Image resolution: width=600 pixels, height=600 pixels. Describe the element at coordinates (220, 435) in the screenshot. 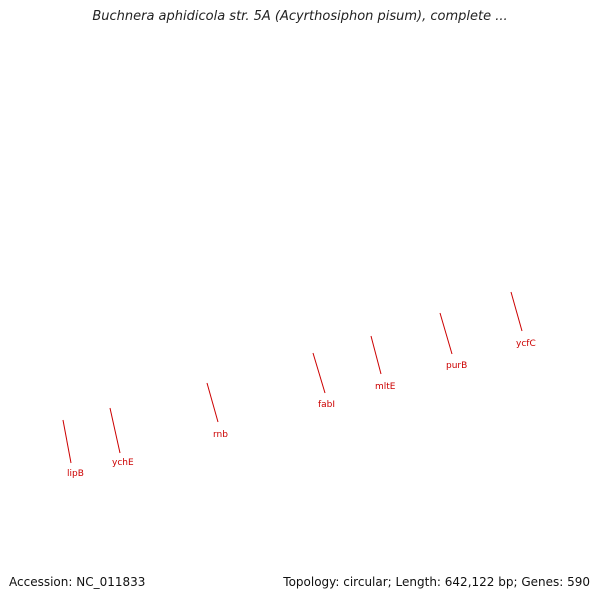

I see `gene-label-rnb: rnb` at that location.